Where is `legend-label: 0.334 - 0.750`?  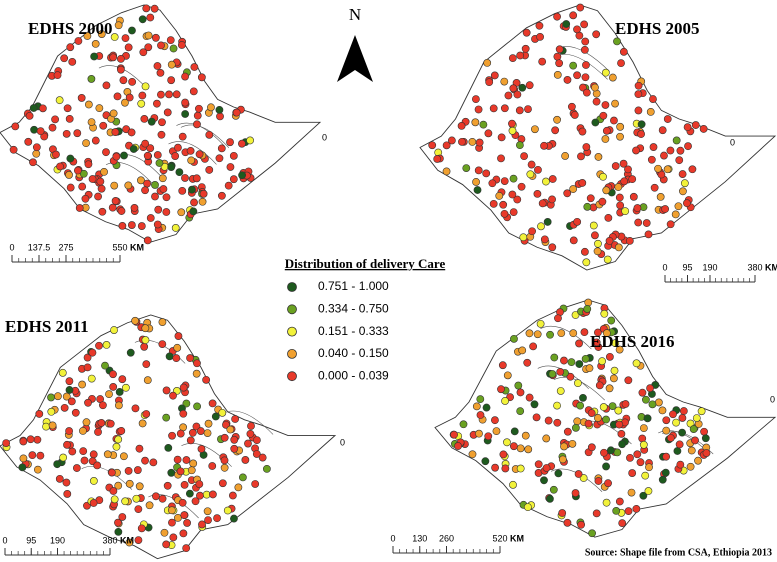 legend-label: 0.334 - 0.750 is located at coordinates (353, 308).